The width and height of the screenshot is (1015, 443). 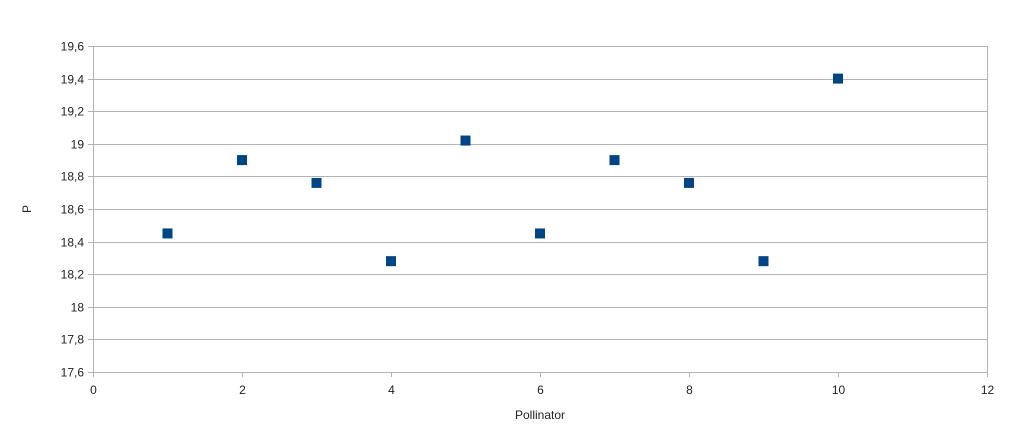 What do you see at coordinates (73, 80) in the screenshot?
I see `y-tick-label: 19,4` at bounding box center [73, 80].